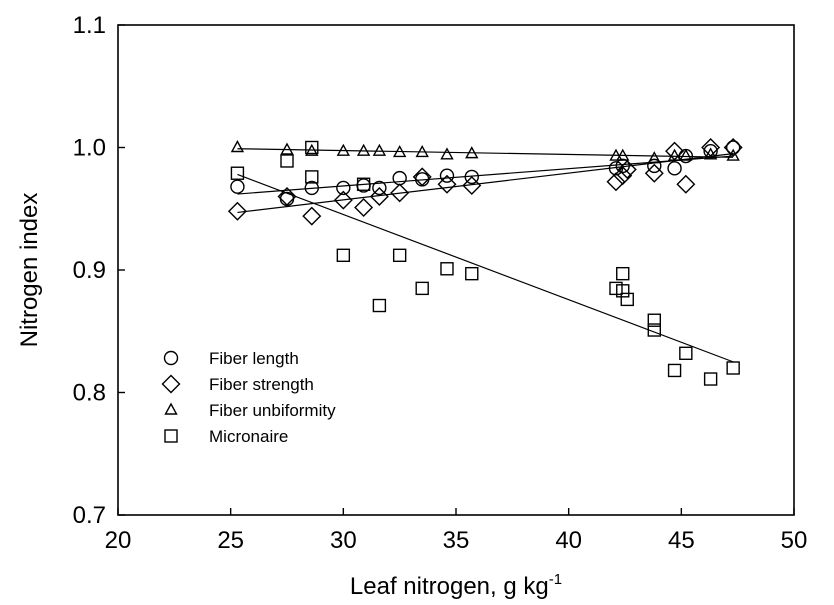 Image resolution: width=834 pixels, height=605 pixels. What do you see at coordinates (272, 410) in the screenshot?
I see `legend-label-fiber-unbiformity: Fiber unbiformity` at bounding box center [272, 410].